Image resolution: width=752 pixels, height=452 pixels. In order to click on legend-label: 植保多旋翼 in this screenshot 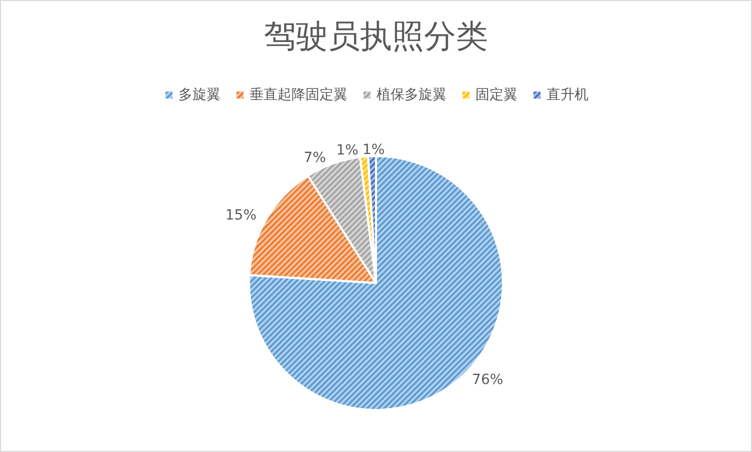, I will do `click(411, 95)`.